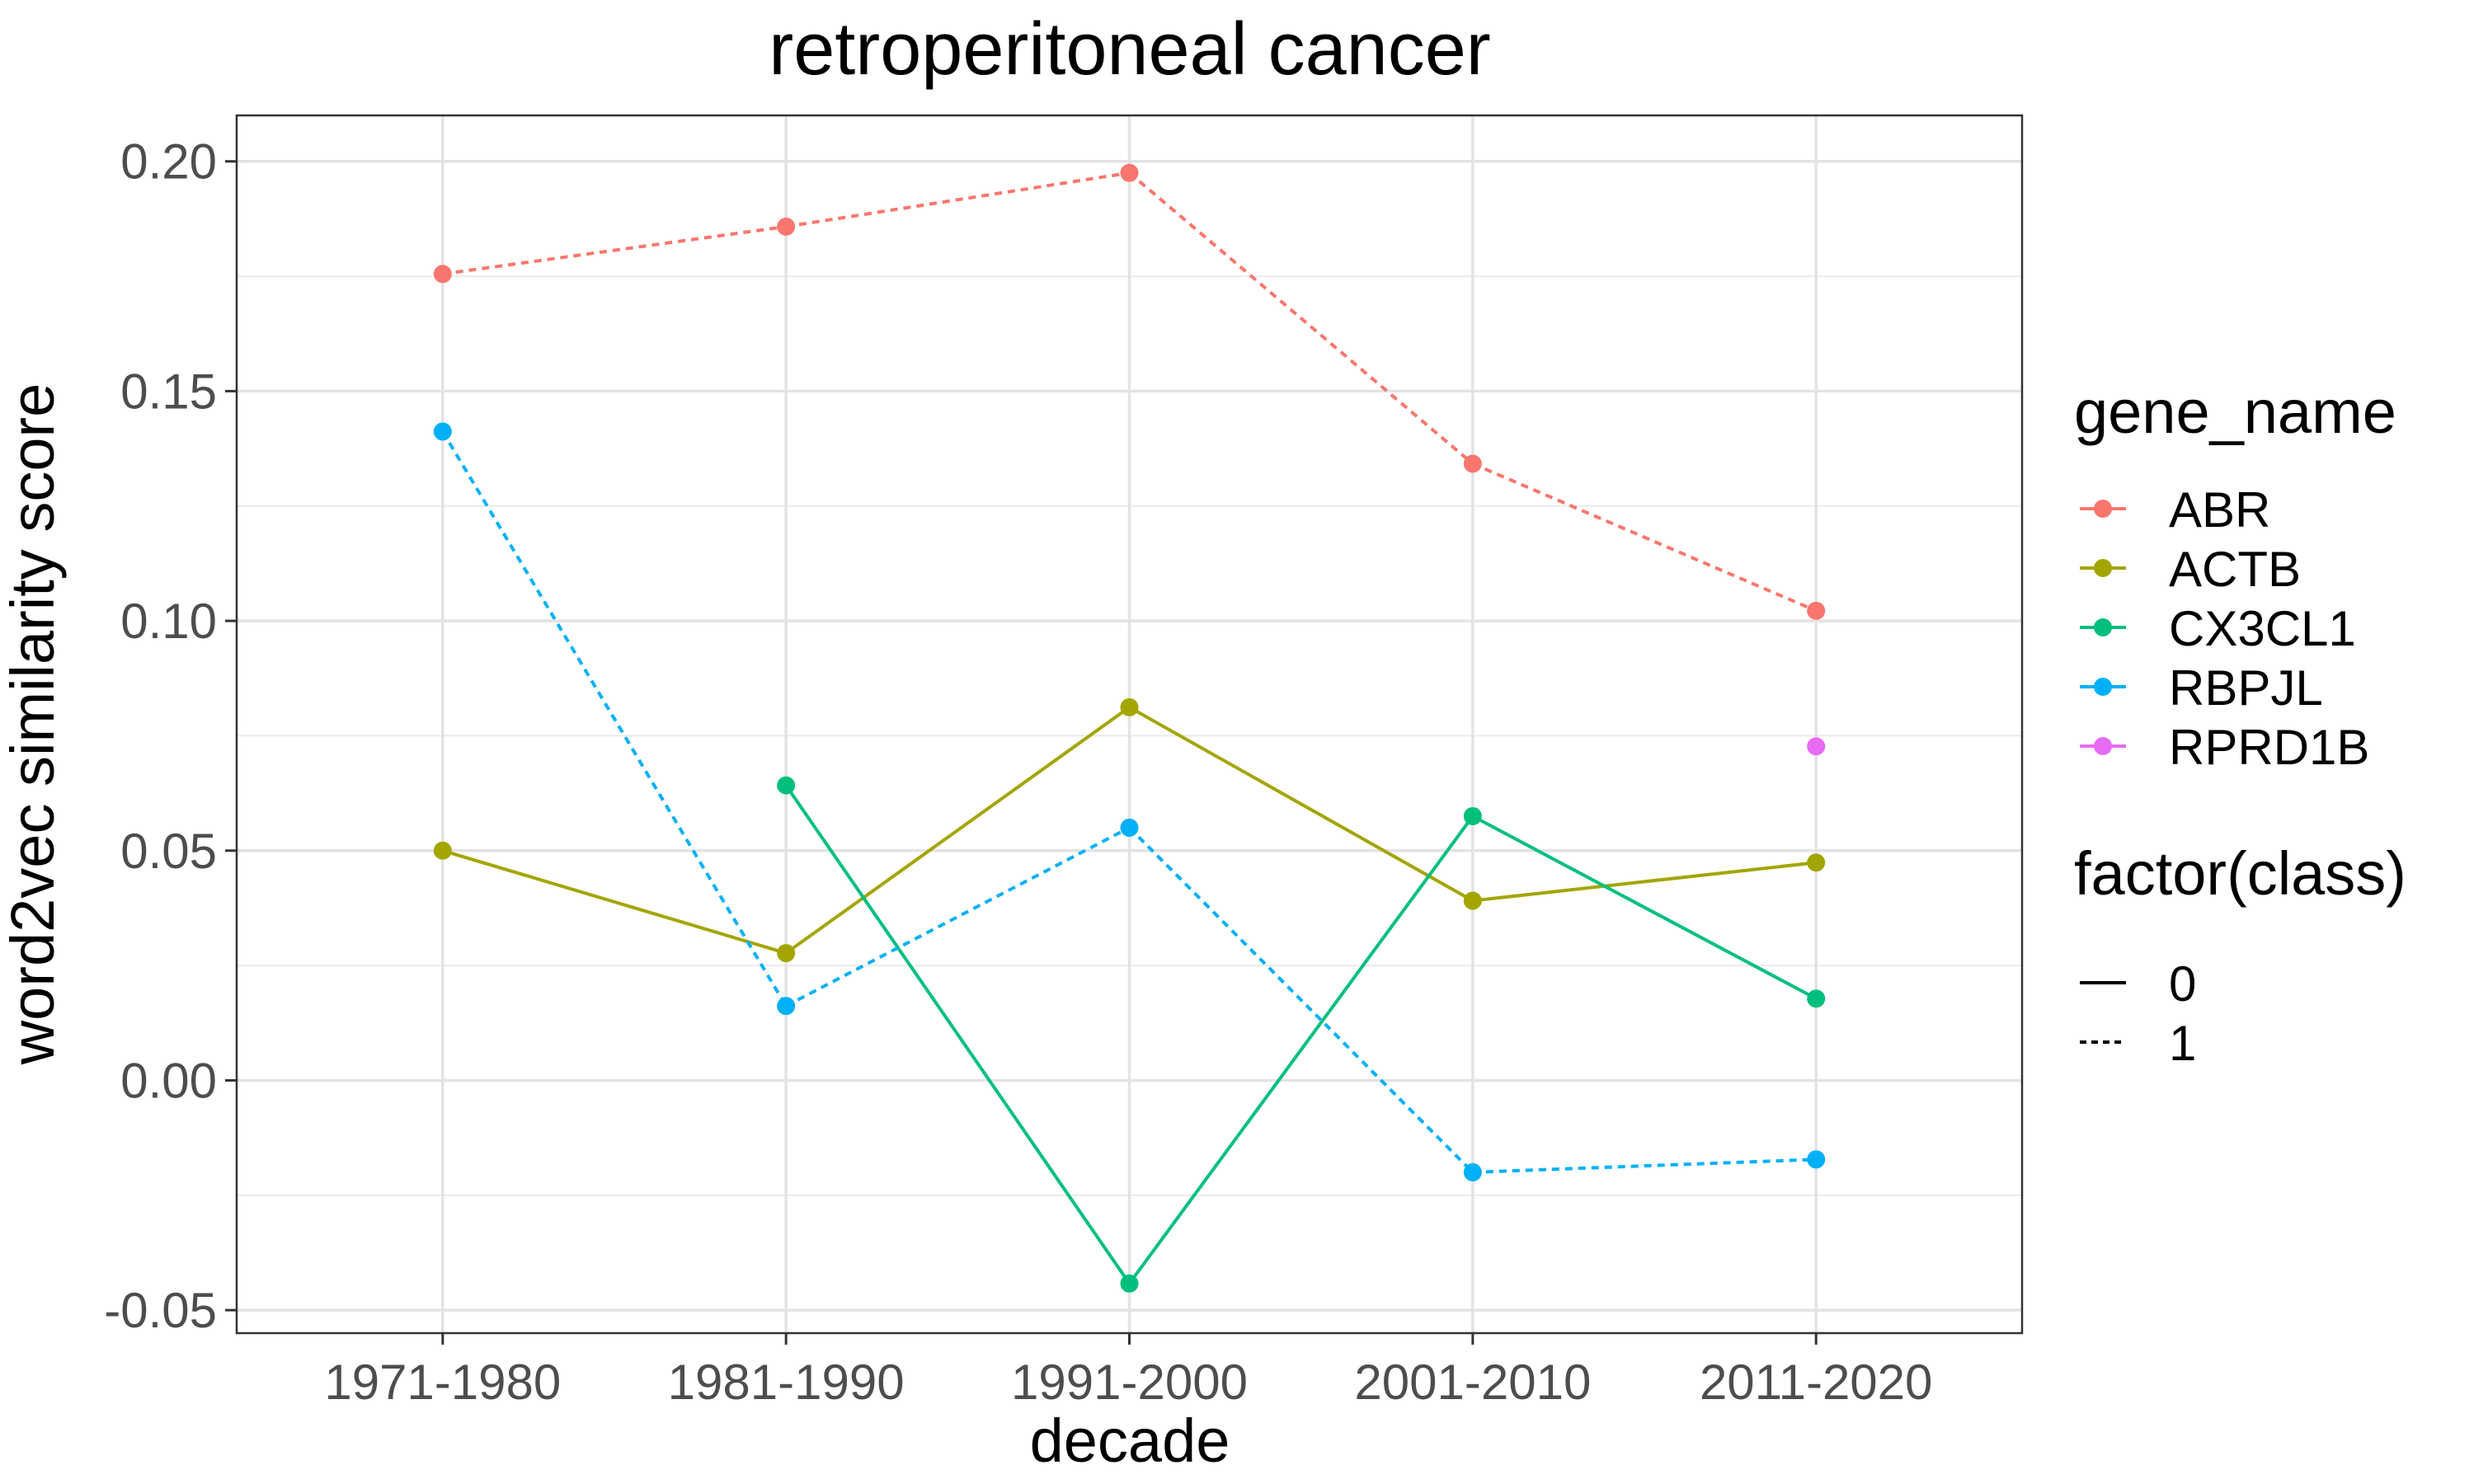 Image resolution: width=2474 pixels, height=1484 pixels. I want to click on x-tick-label: 1981-1990, so click(786, 1382).